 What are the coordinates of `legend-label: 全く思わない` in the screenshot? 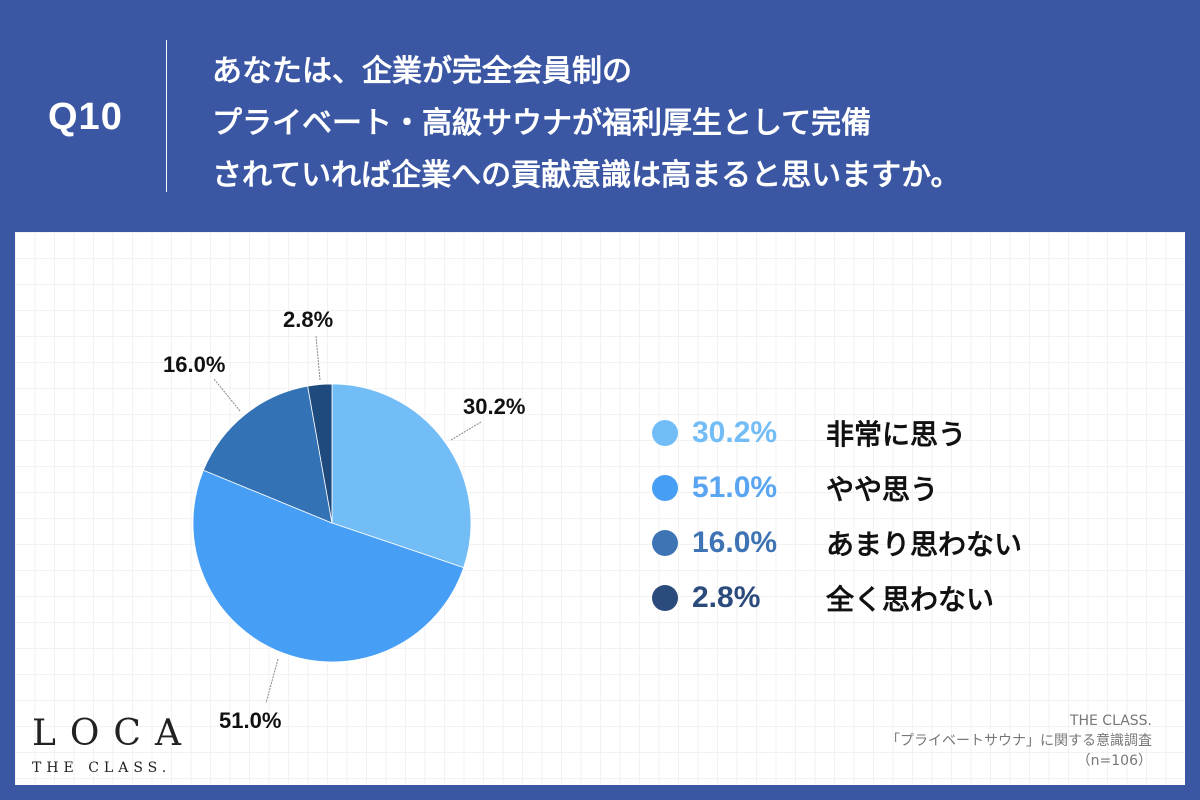 It's located at (910, 599).